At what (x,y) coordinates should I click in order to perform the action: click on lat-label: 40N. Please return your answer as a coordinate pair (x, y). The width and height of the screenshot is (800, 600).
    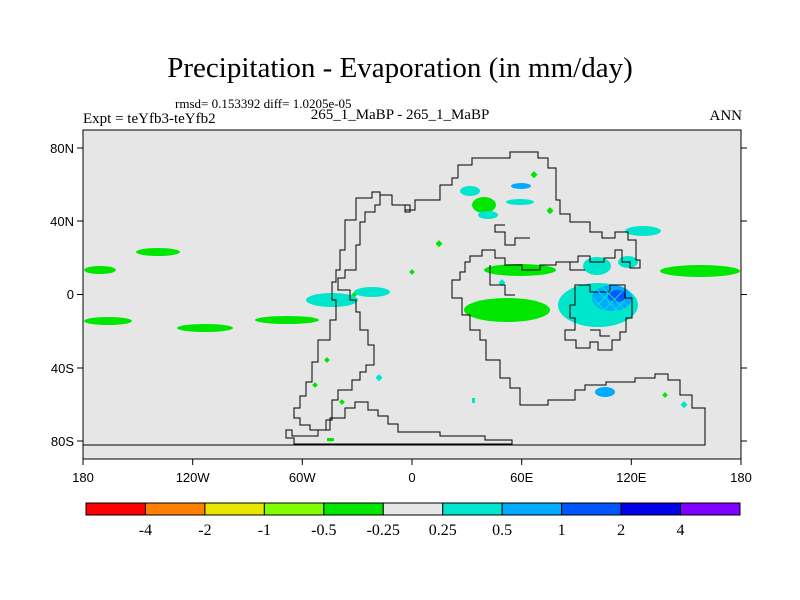
    Looking at the image, I should click on (62, 221).